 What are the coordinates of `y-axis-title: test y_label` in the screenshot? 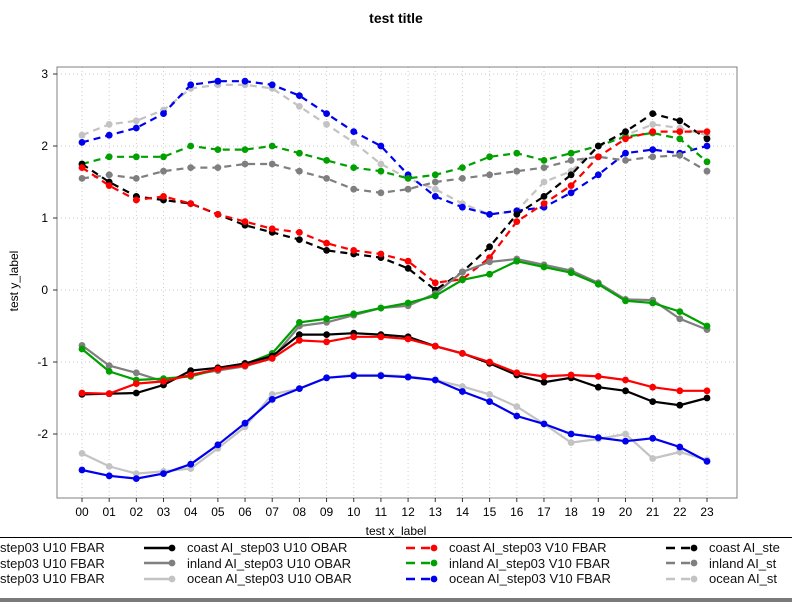 It's located at (14, 281).